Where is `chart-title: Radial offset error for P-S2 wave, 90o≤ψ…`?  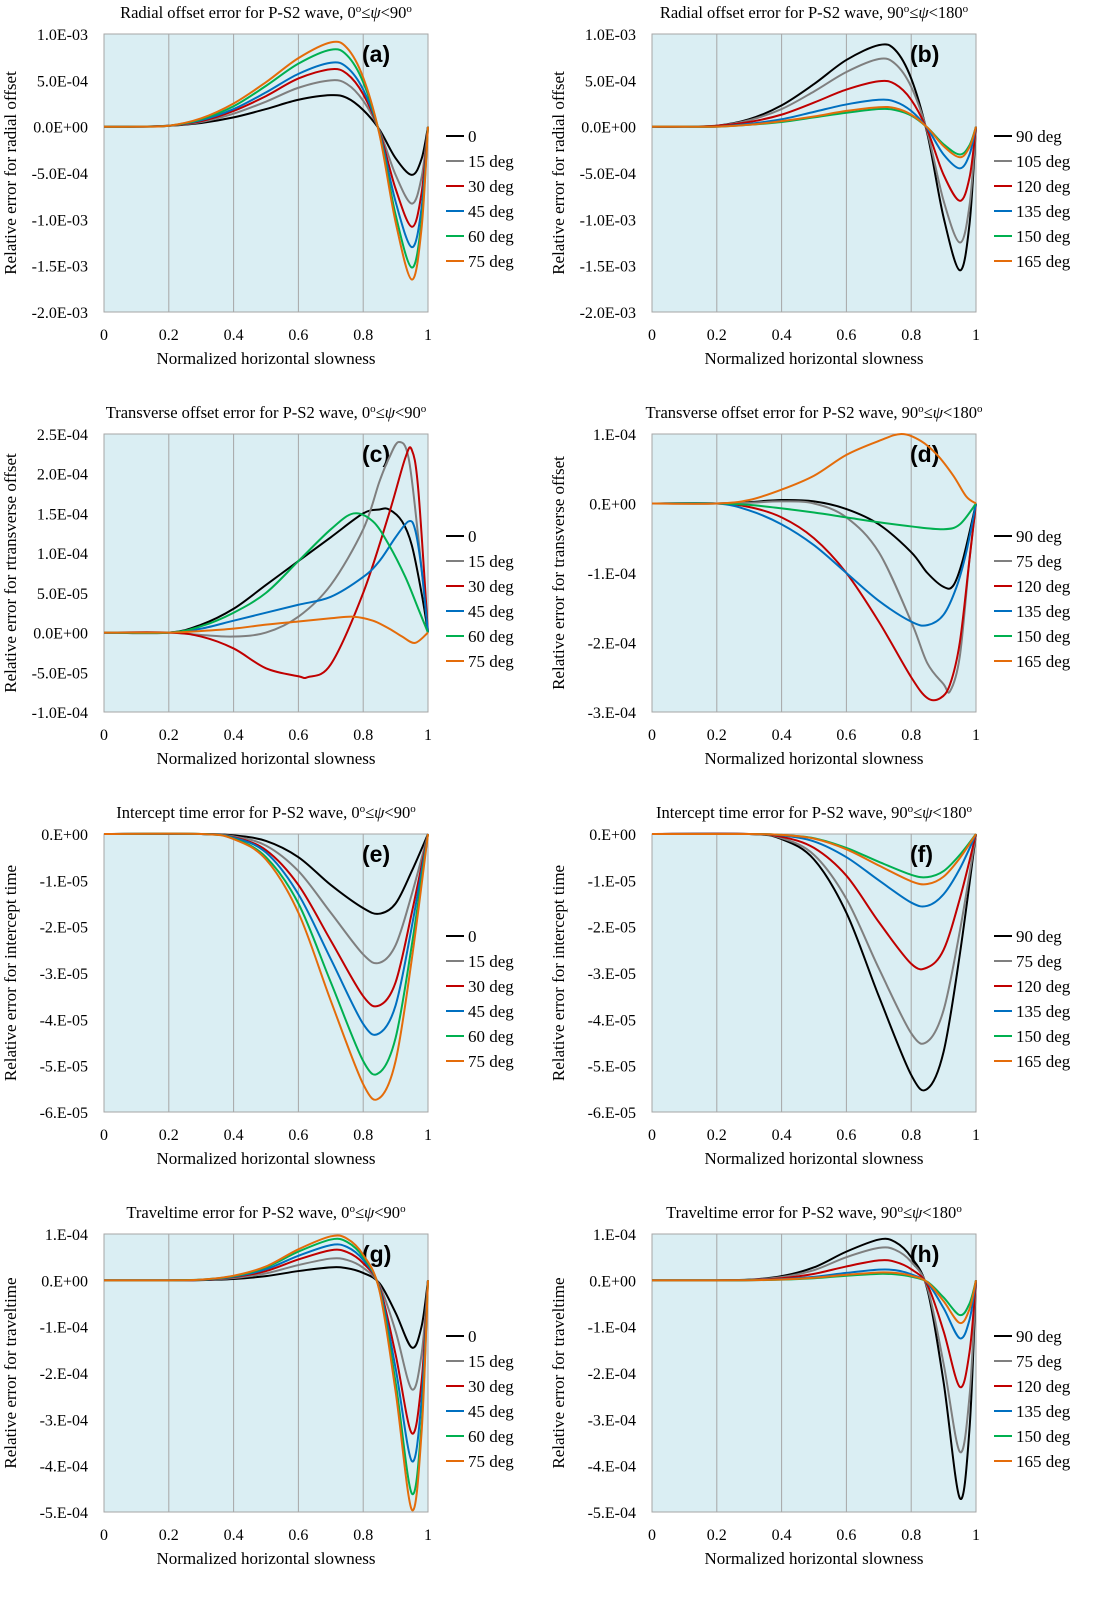
chart-title: Radial offset error for P-S2 wave, 90o≤ψ… is located at coordinates (814, 12).